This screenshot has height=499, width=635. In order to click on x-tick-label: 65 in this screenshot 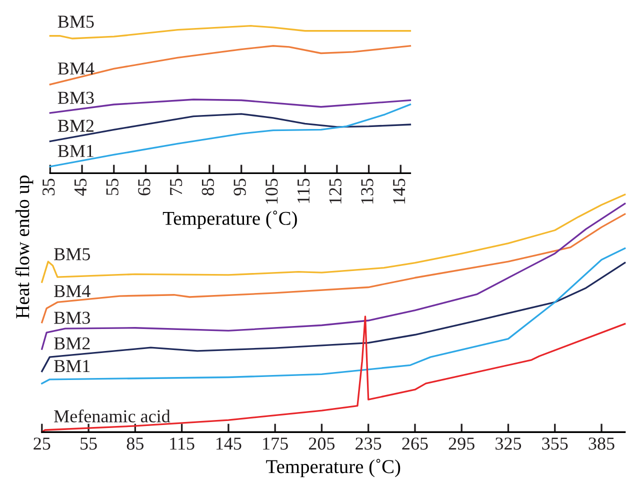, I will do `click(144, 187)`.